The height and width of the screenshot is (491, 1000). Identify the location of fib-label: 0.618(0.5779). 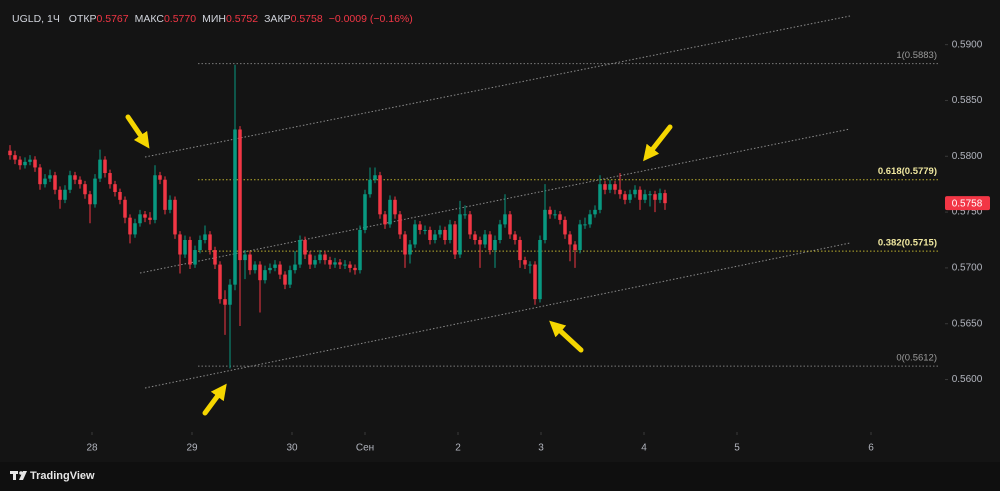
(907, 171).